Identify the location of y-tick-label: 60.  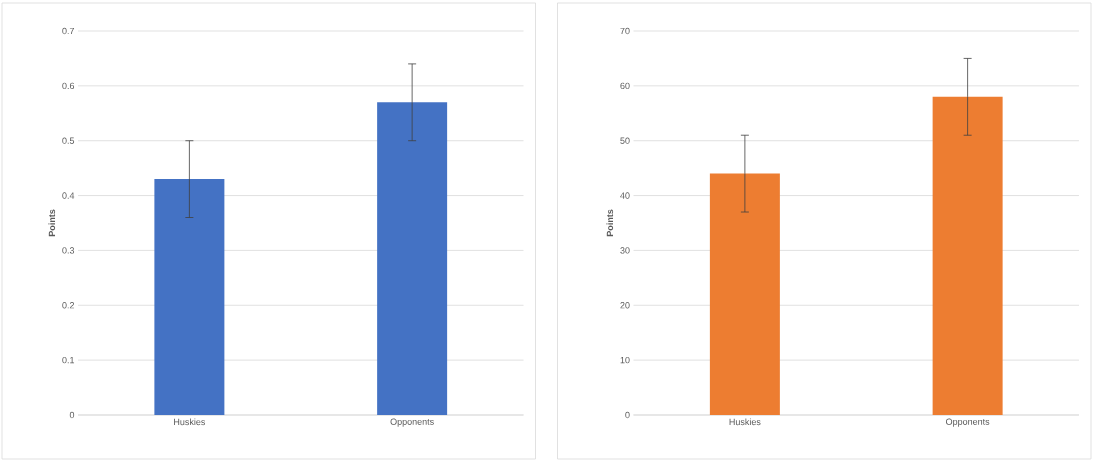
(625, 86).